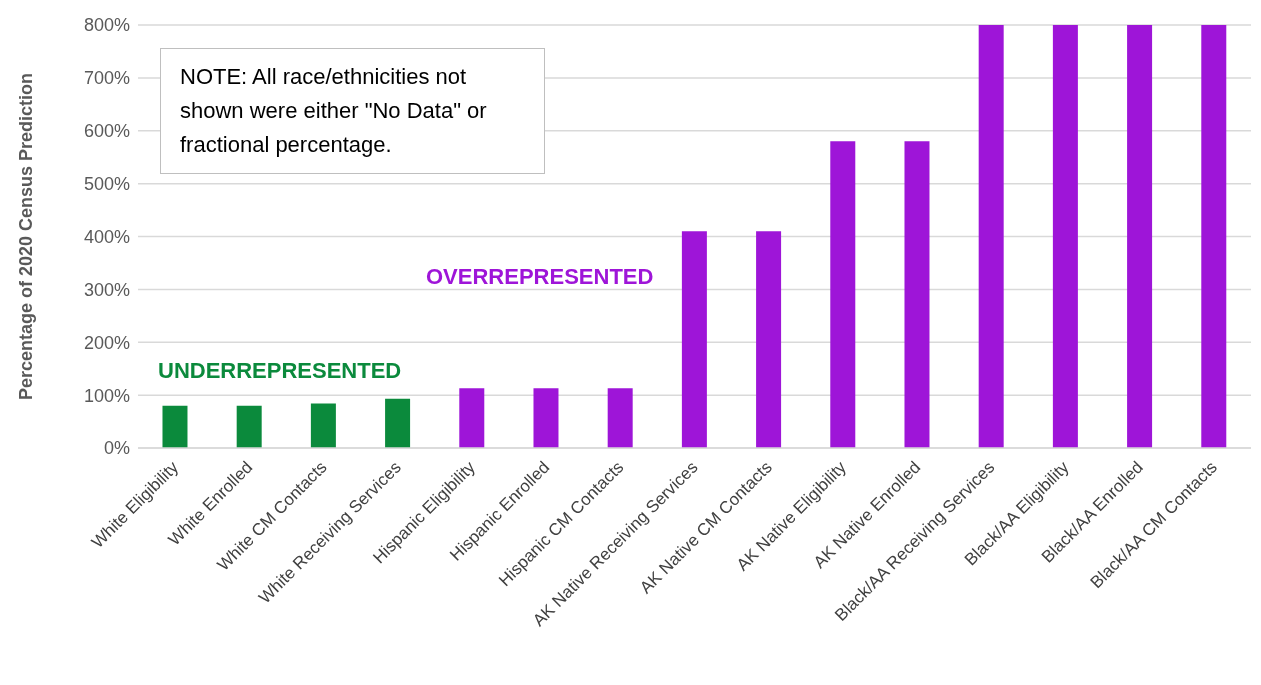 This screenshot has height=685, width=1261. Describe the element at coordinates (334, 111) in the screenshot. I see `annotation: NOTE: All race/ethnicities not shown were either "No Data" or fractional percentage.` at that location.